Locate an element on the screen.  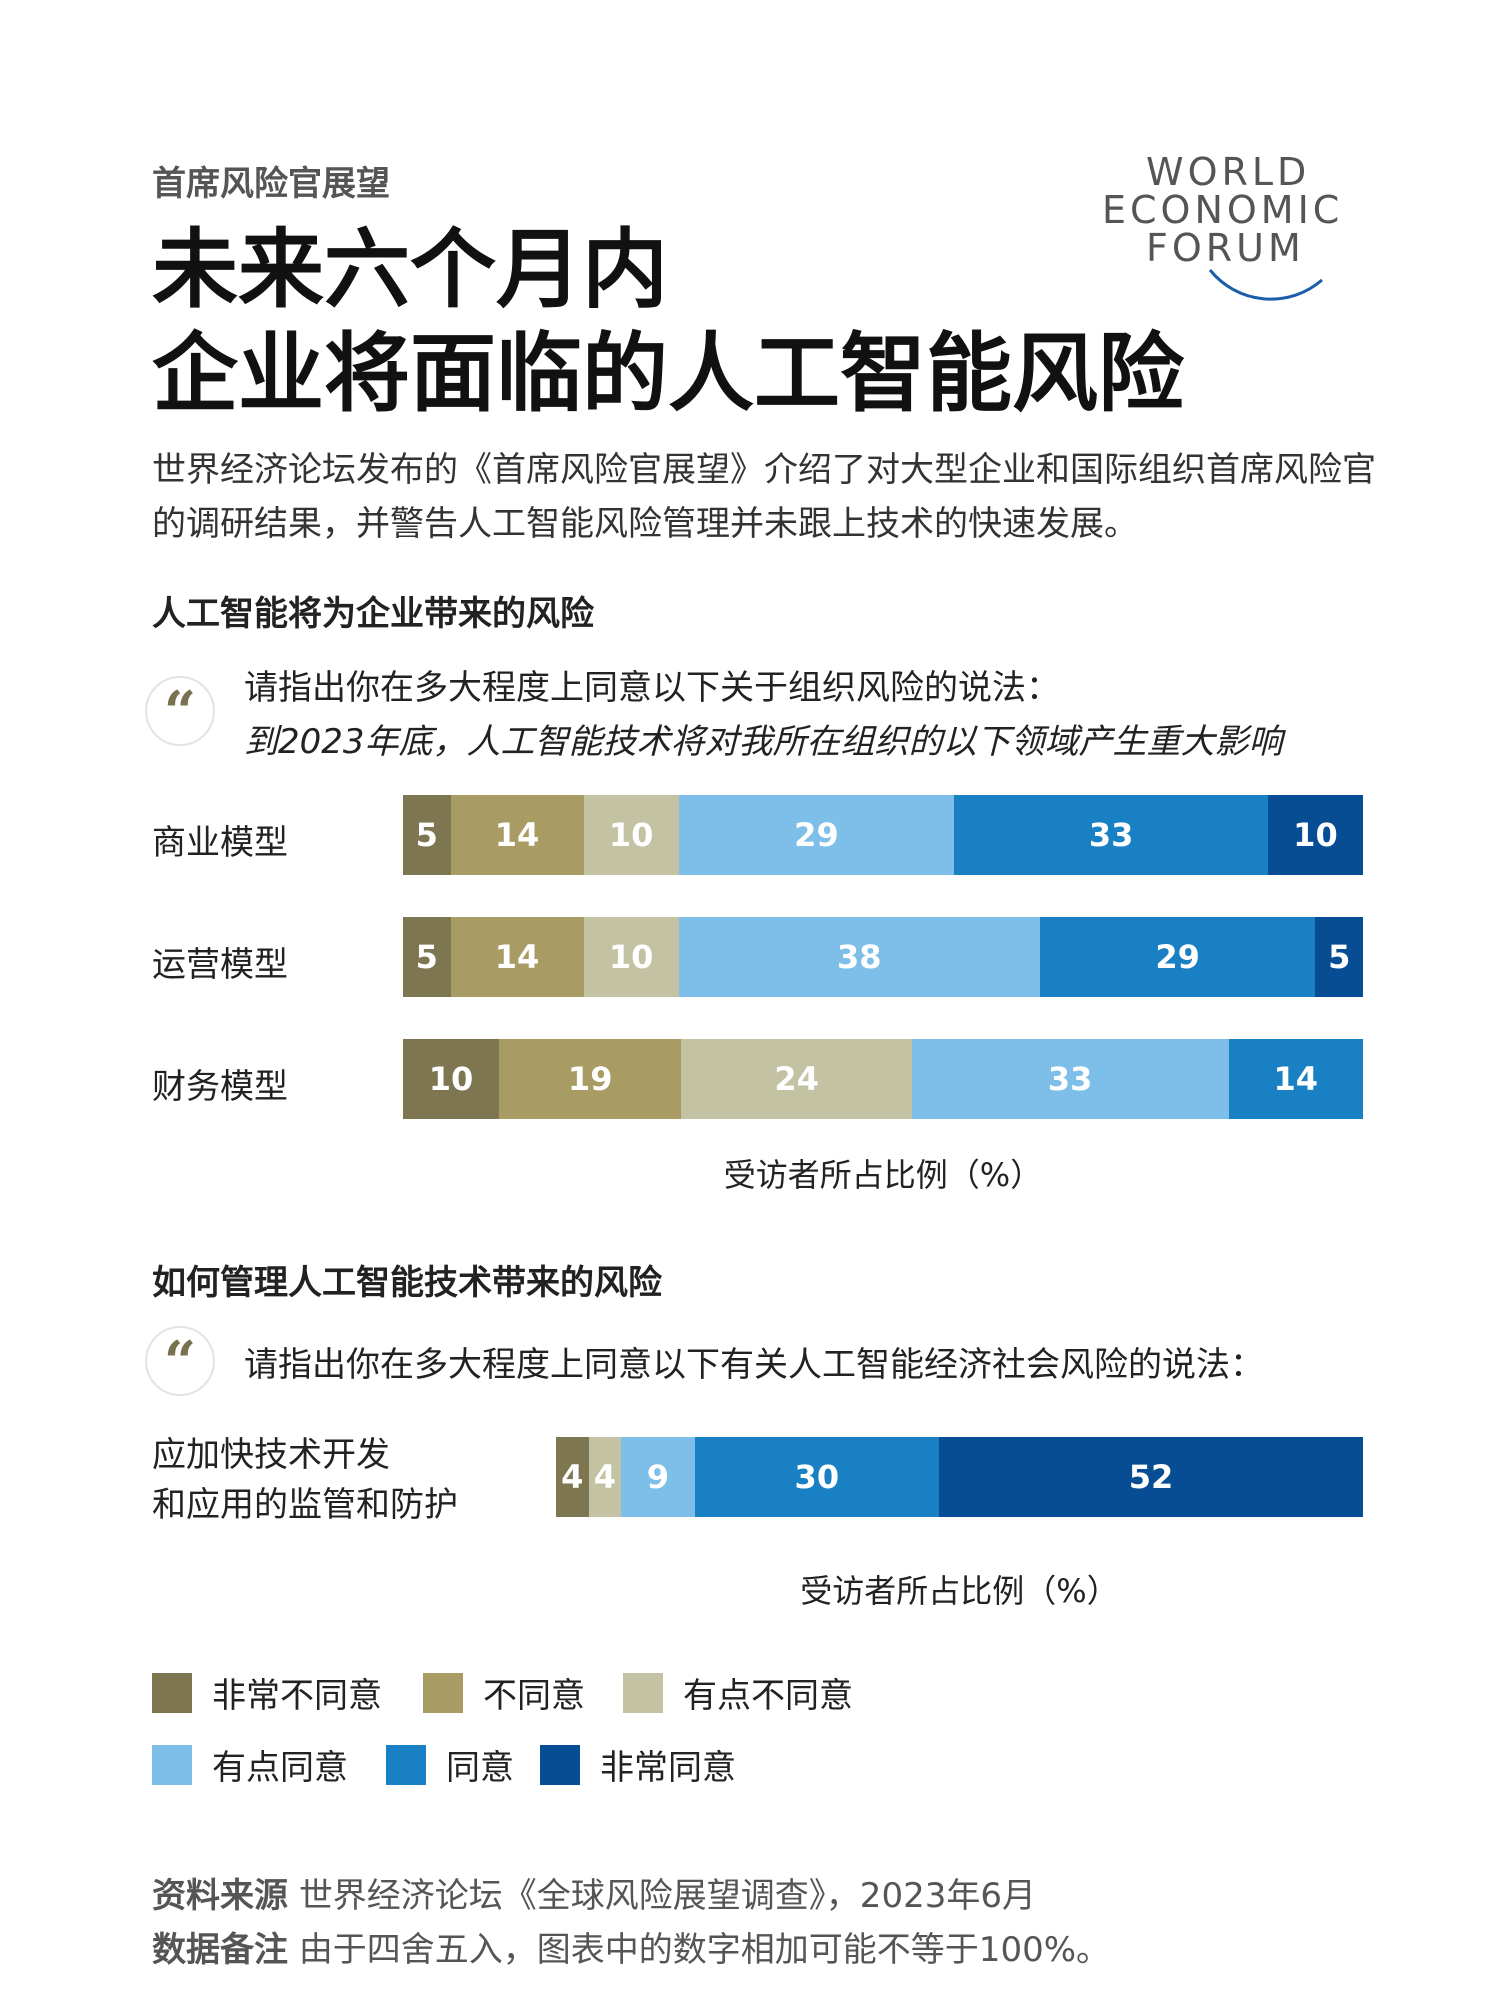
source-line: 资料来源 世界经济论坛《全球风险展望调查》，2023年6月 is located at coordinates (594, 1892).